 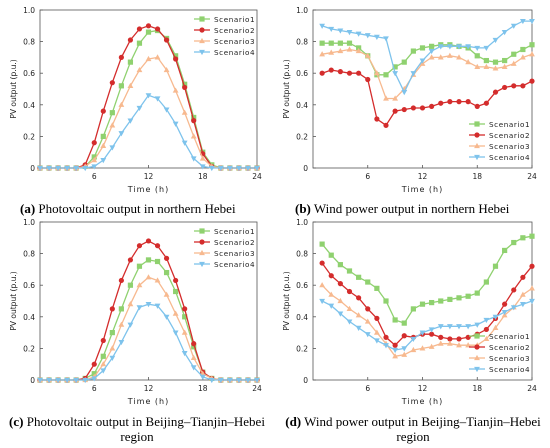 I want to click on y-tick-label: 0, so click(x=305, y=380).